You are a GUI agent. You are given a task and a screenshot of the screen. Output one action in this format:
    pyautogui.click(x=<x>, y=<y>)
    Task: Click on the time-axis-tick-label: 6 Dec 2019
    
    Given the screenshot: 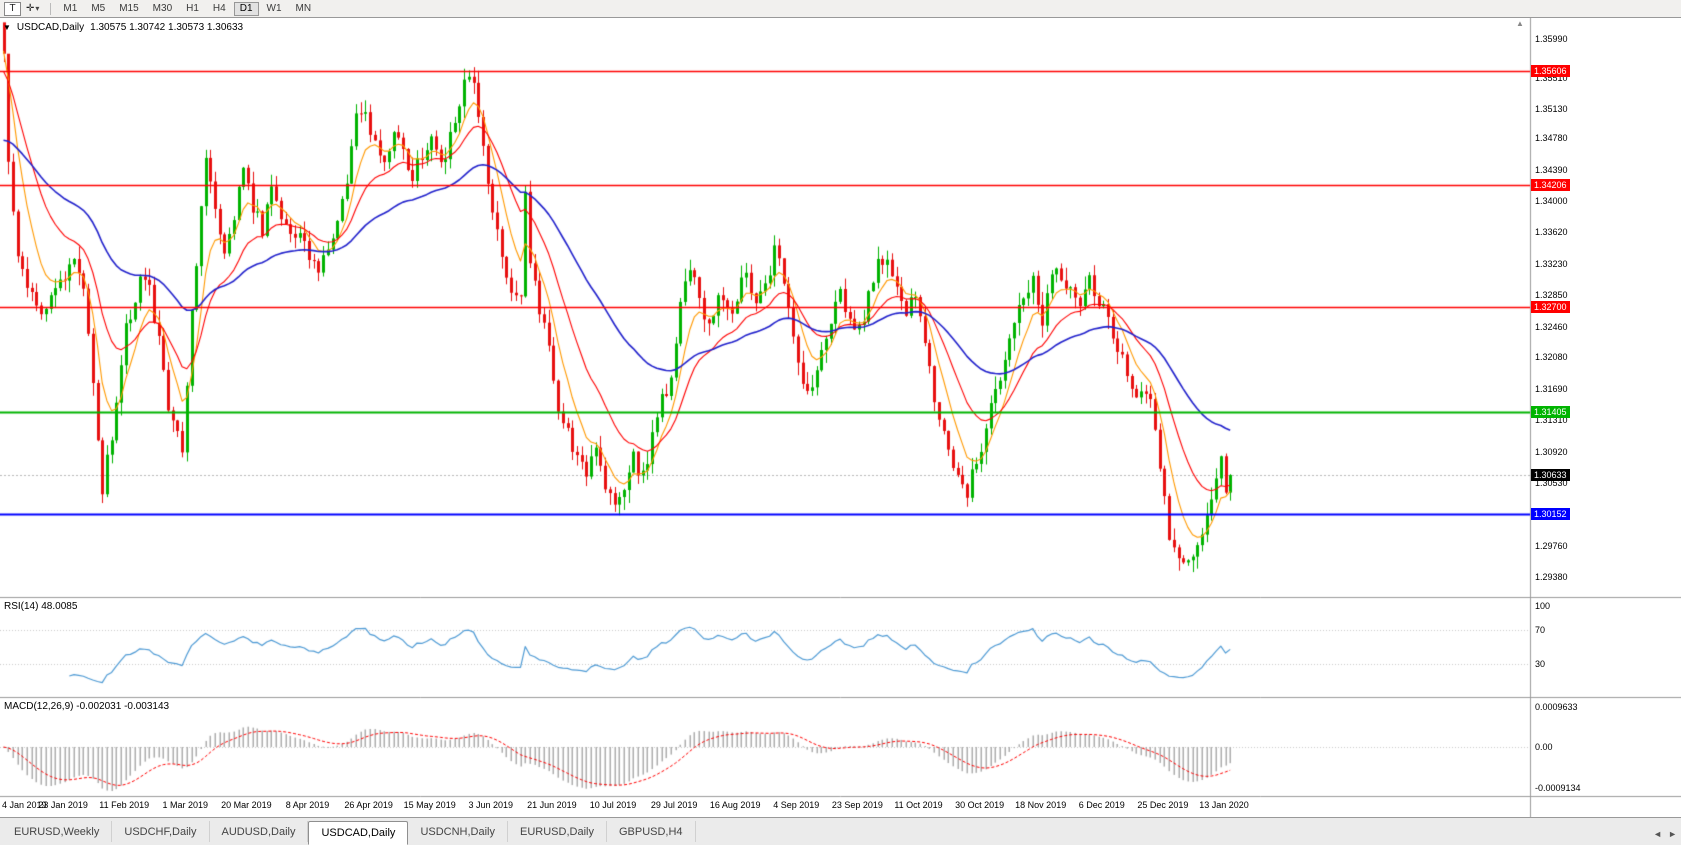 What is the action you would take?
    pyautogui.click(x=1101, y=805)
    